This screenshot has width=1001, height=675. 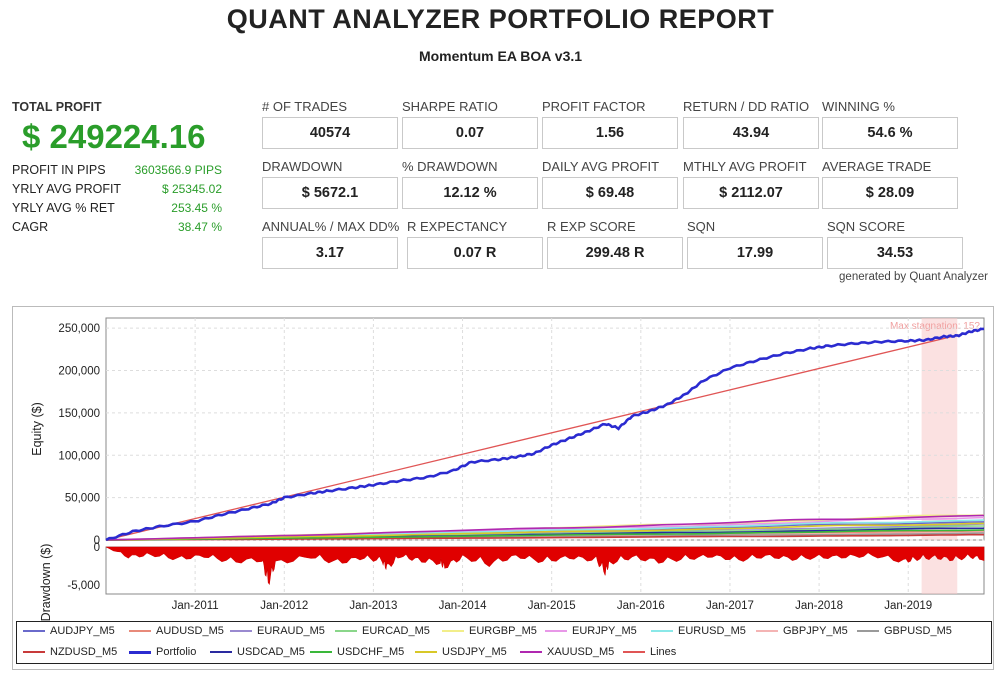 I want to click on legend-item-eurjpy_m5: EURJPY_M5, so click(x=591, y=633).